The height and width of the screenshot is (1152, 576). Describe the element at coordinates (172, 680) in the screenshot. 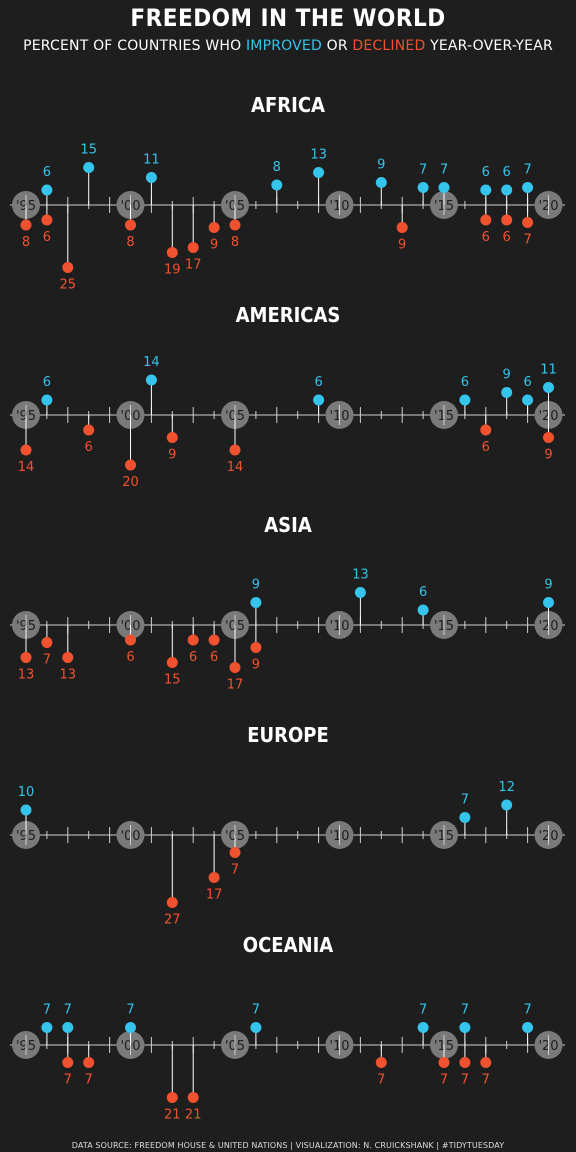

I see `declined-value-label: 15` at that location.